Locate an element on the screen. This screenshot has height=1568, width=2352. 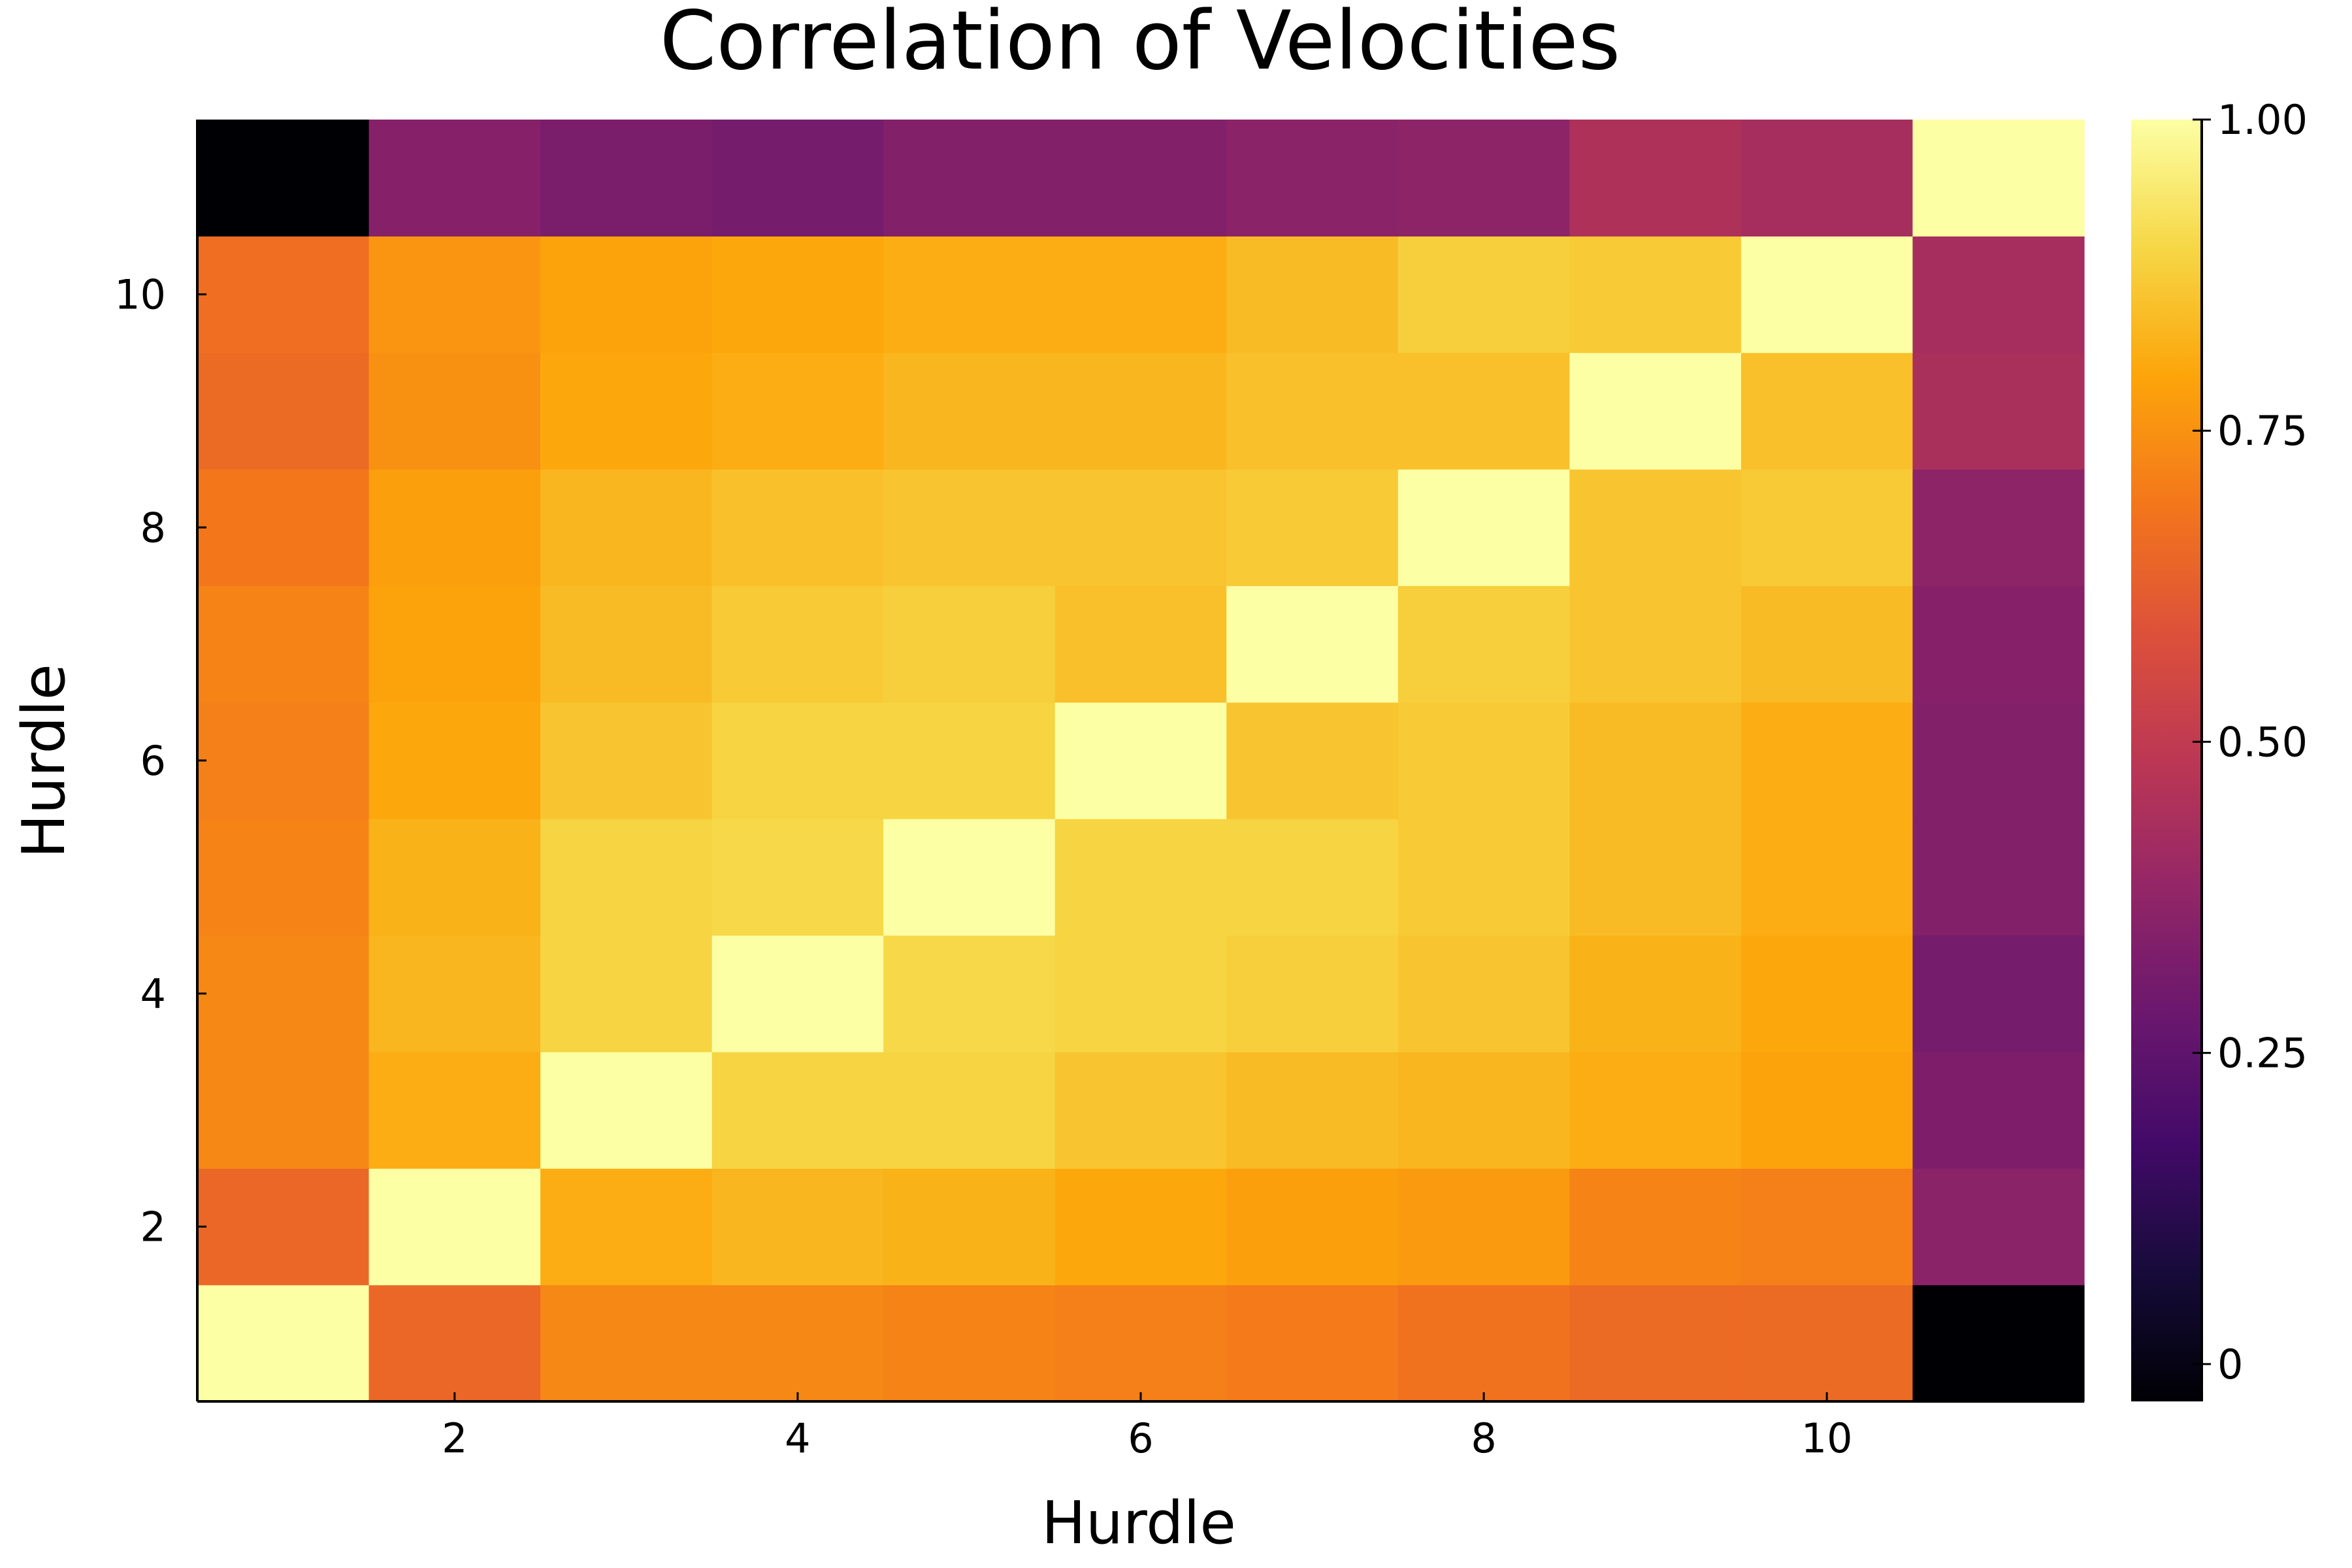
colorbar-gradient is located at coordinates (2166, 760).